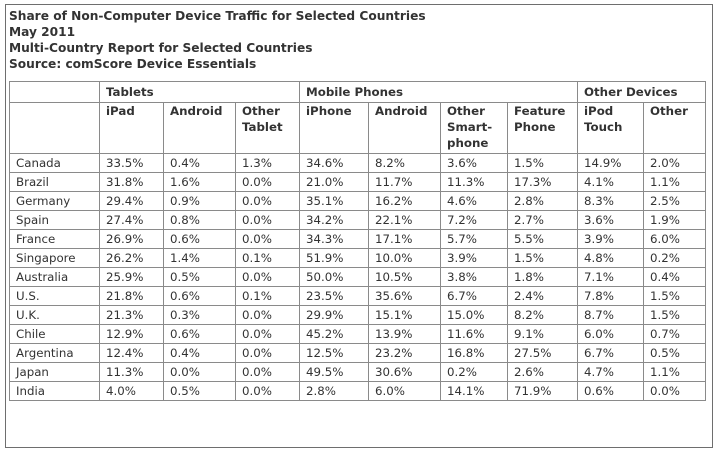  I want to click on value-cell: 0.9%, so click(199, 201).